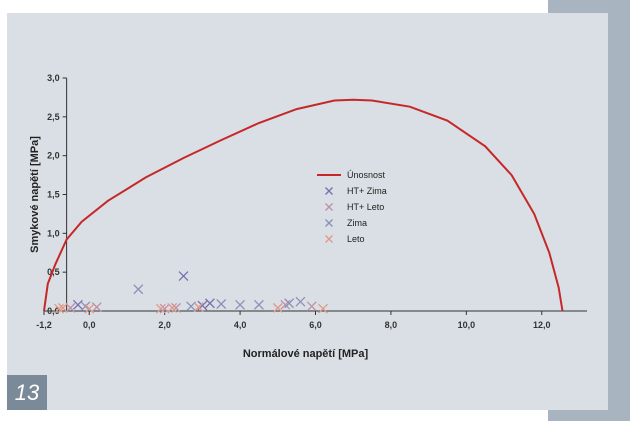 The width and height of the screenshot is (630, 421). What do you see at coordinates (53, 156) in the screenshot?
I see `y-tick-label: 2,0` at bounding box center [53, 156].